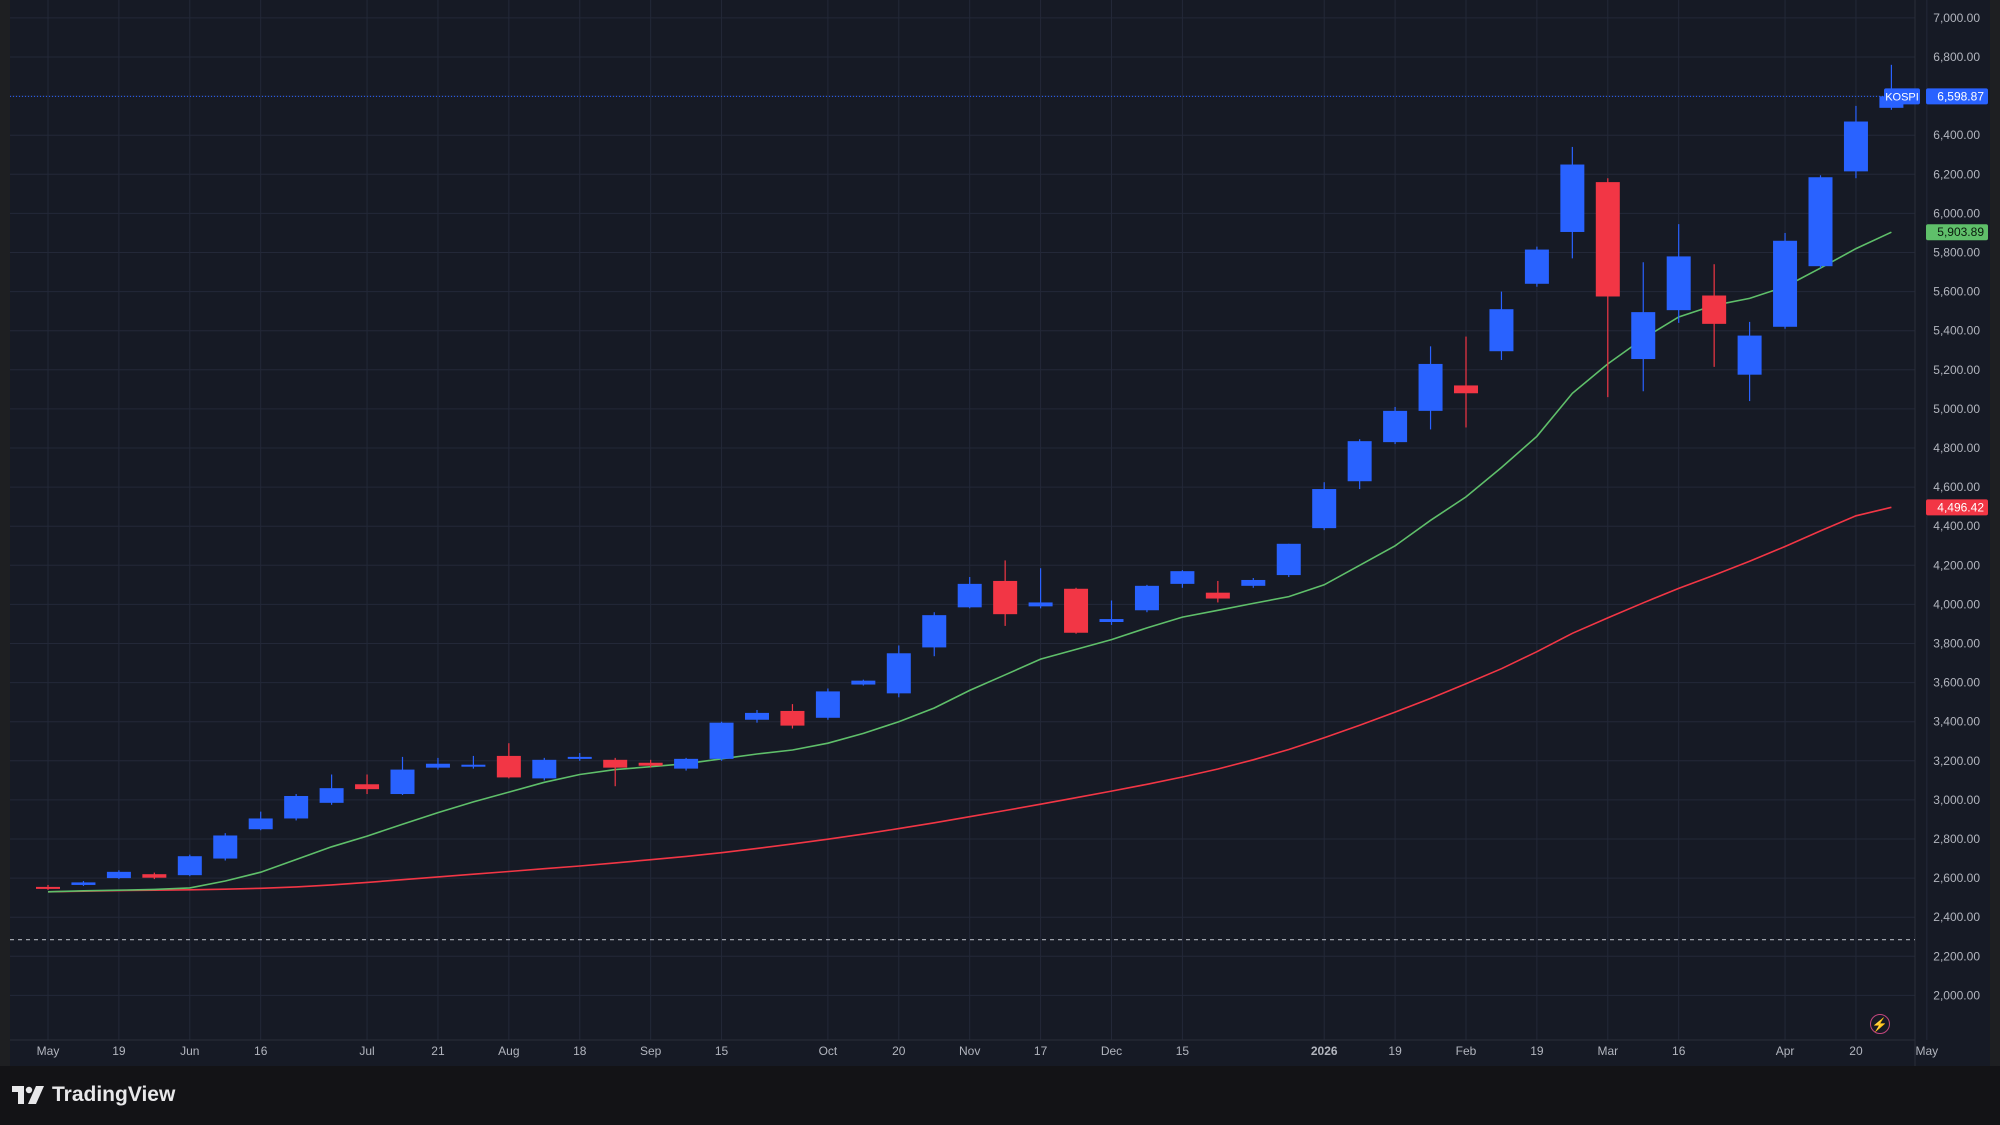 This screenshot has width=2000, height=1125. I want to click on y-tick-label: 4,800.00, so click(1956, 448).